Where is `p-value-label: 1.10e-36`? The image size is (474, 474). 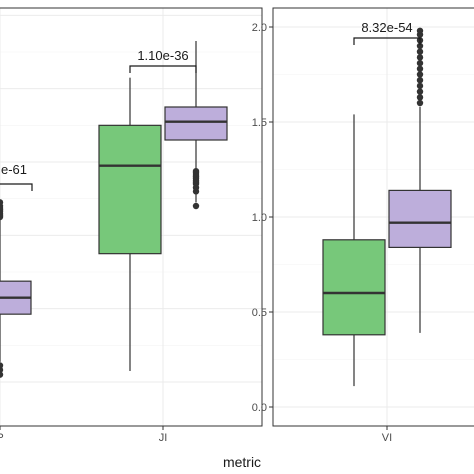 p-value-label: 1.10e-36 is located at coordinates (162, 55).